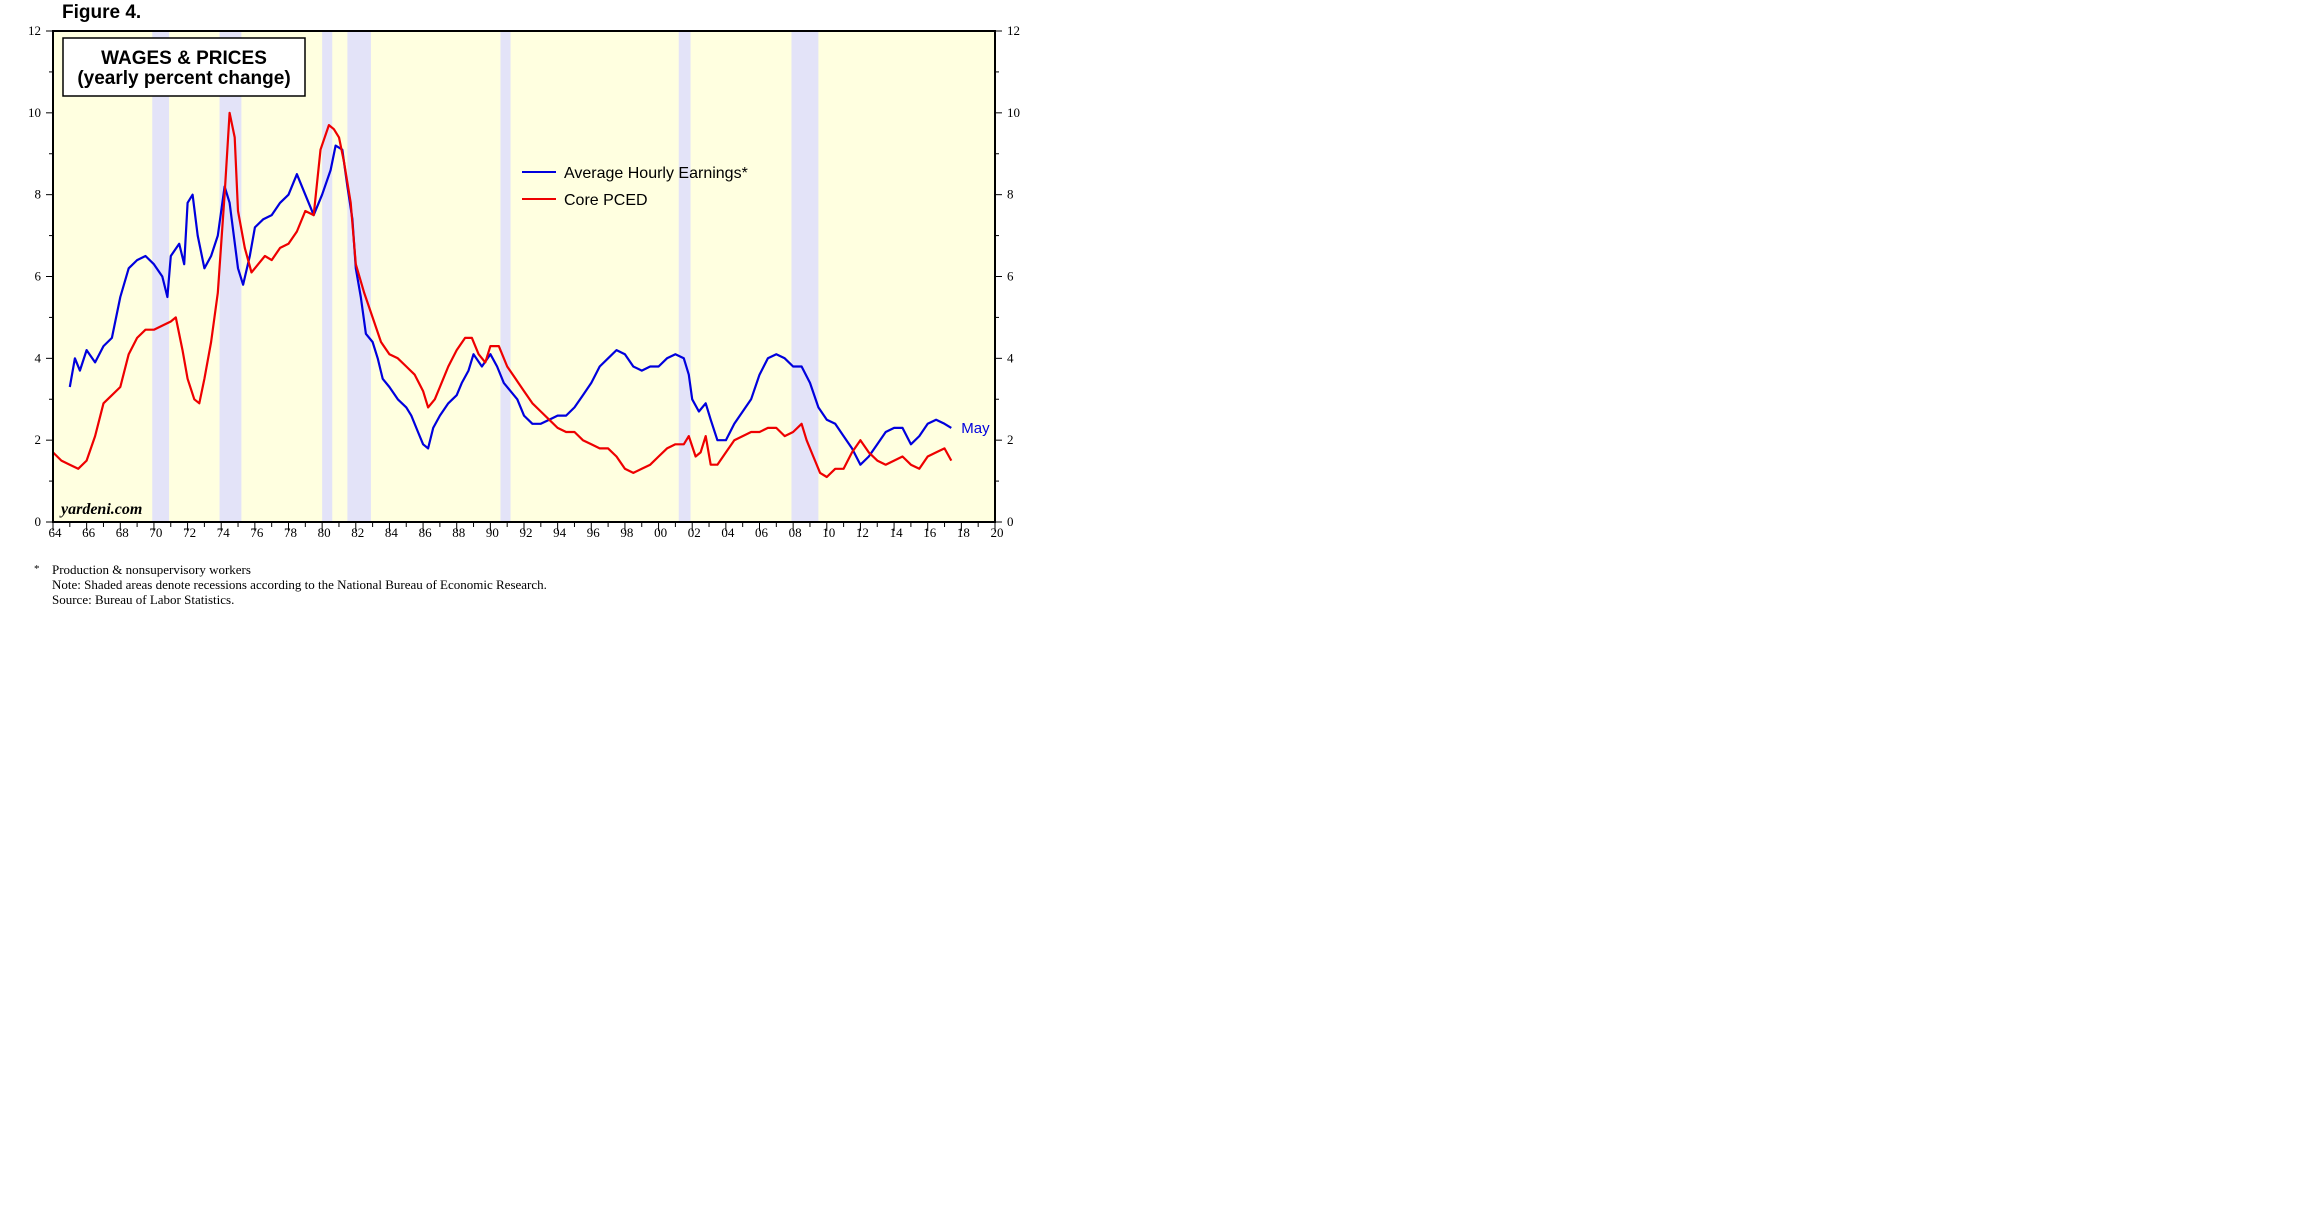 Image resolution: width=2304 pixels, height=1228 pixels. Describe the element at coordinates (224, 532) in the screenshot. I see `x-tick-label: 74` at that location.